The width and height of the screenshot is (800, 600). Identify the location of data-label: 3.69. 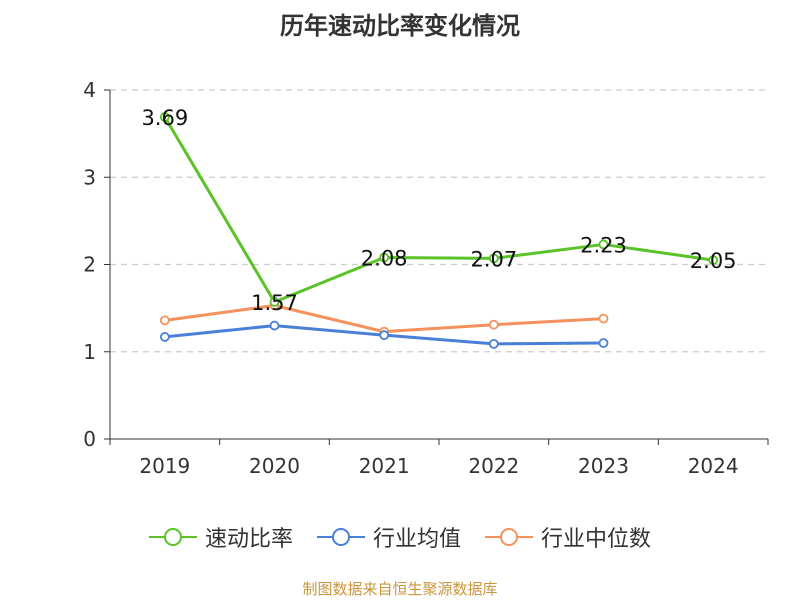
(164, 118).